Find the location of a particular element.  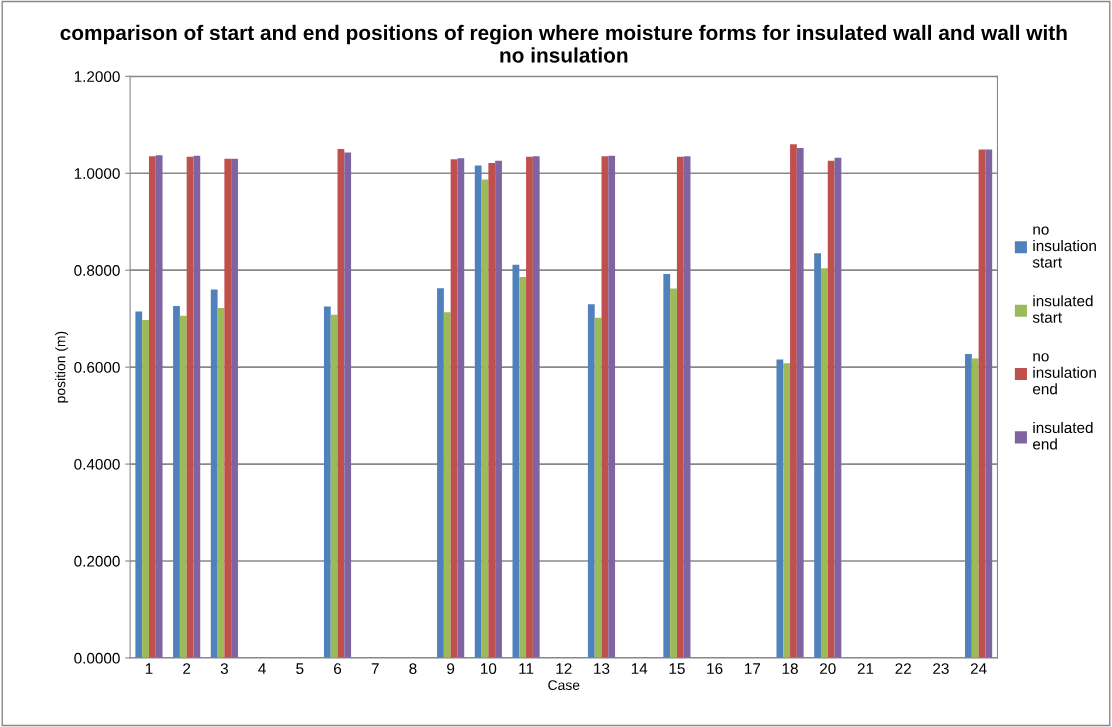

y-tick-label: 0.6000 is located at coordinates (97, 367).